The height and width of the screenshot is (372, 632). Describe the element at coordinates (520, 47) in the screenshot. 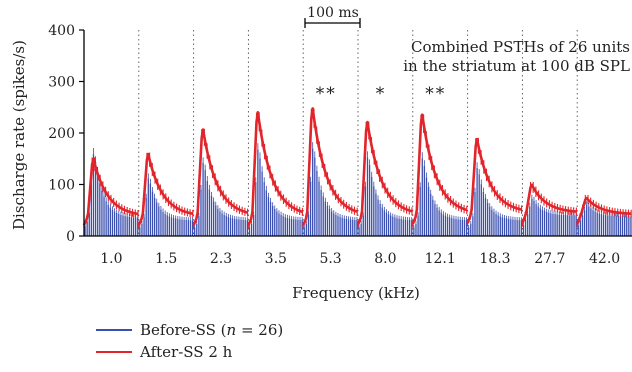

I see `annotation-line-1: Combined PSTHs of 26 units` at that location.